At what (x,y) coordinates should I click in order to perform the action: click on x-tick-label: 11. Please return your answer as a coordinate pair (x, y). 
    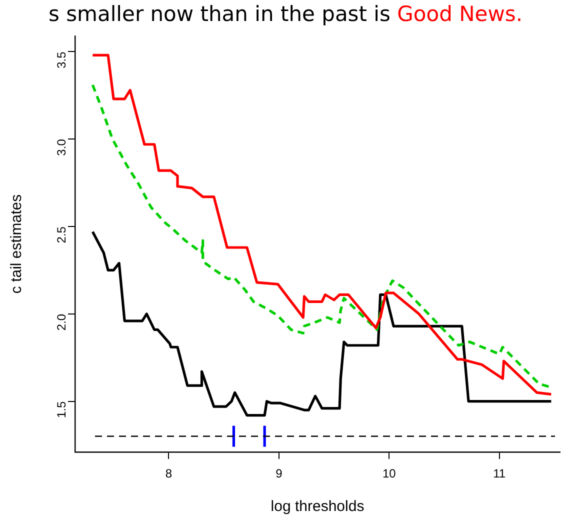
    Looking at the image, I should click on (499, 473).